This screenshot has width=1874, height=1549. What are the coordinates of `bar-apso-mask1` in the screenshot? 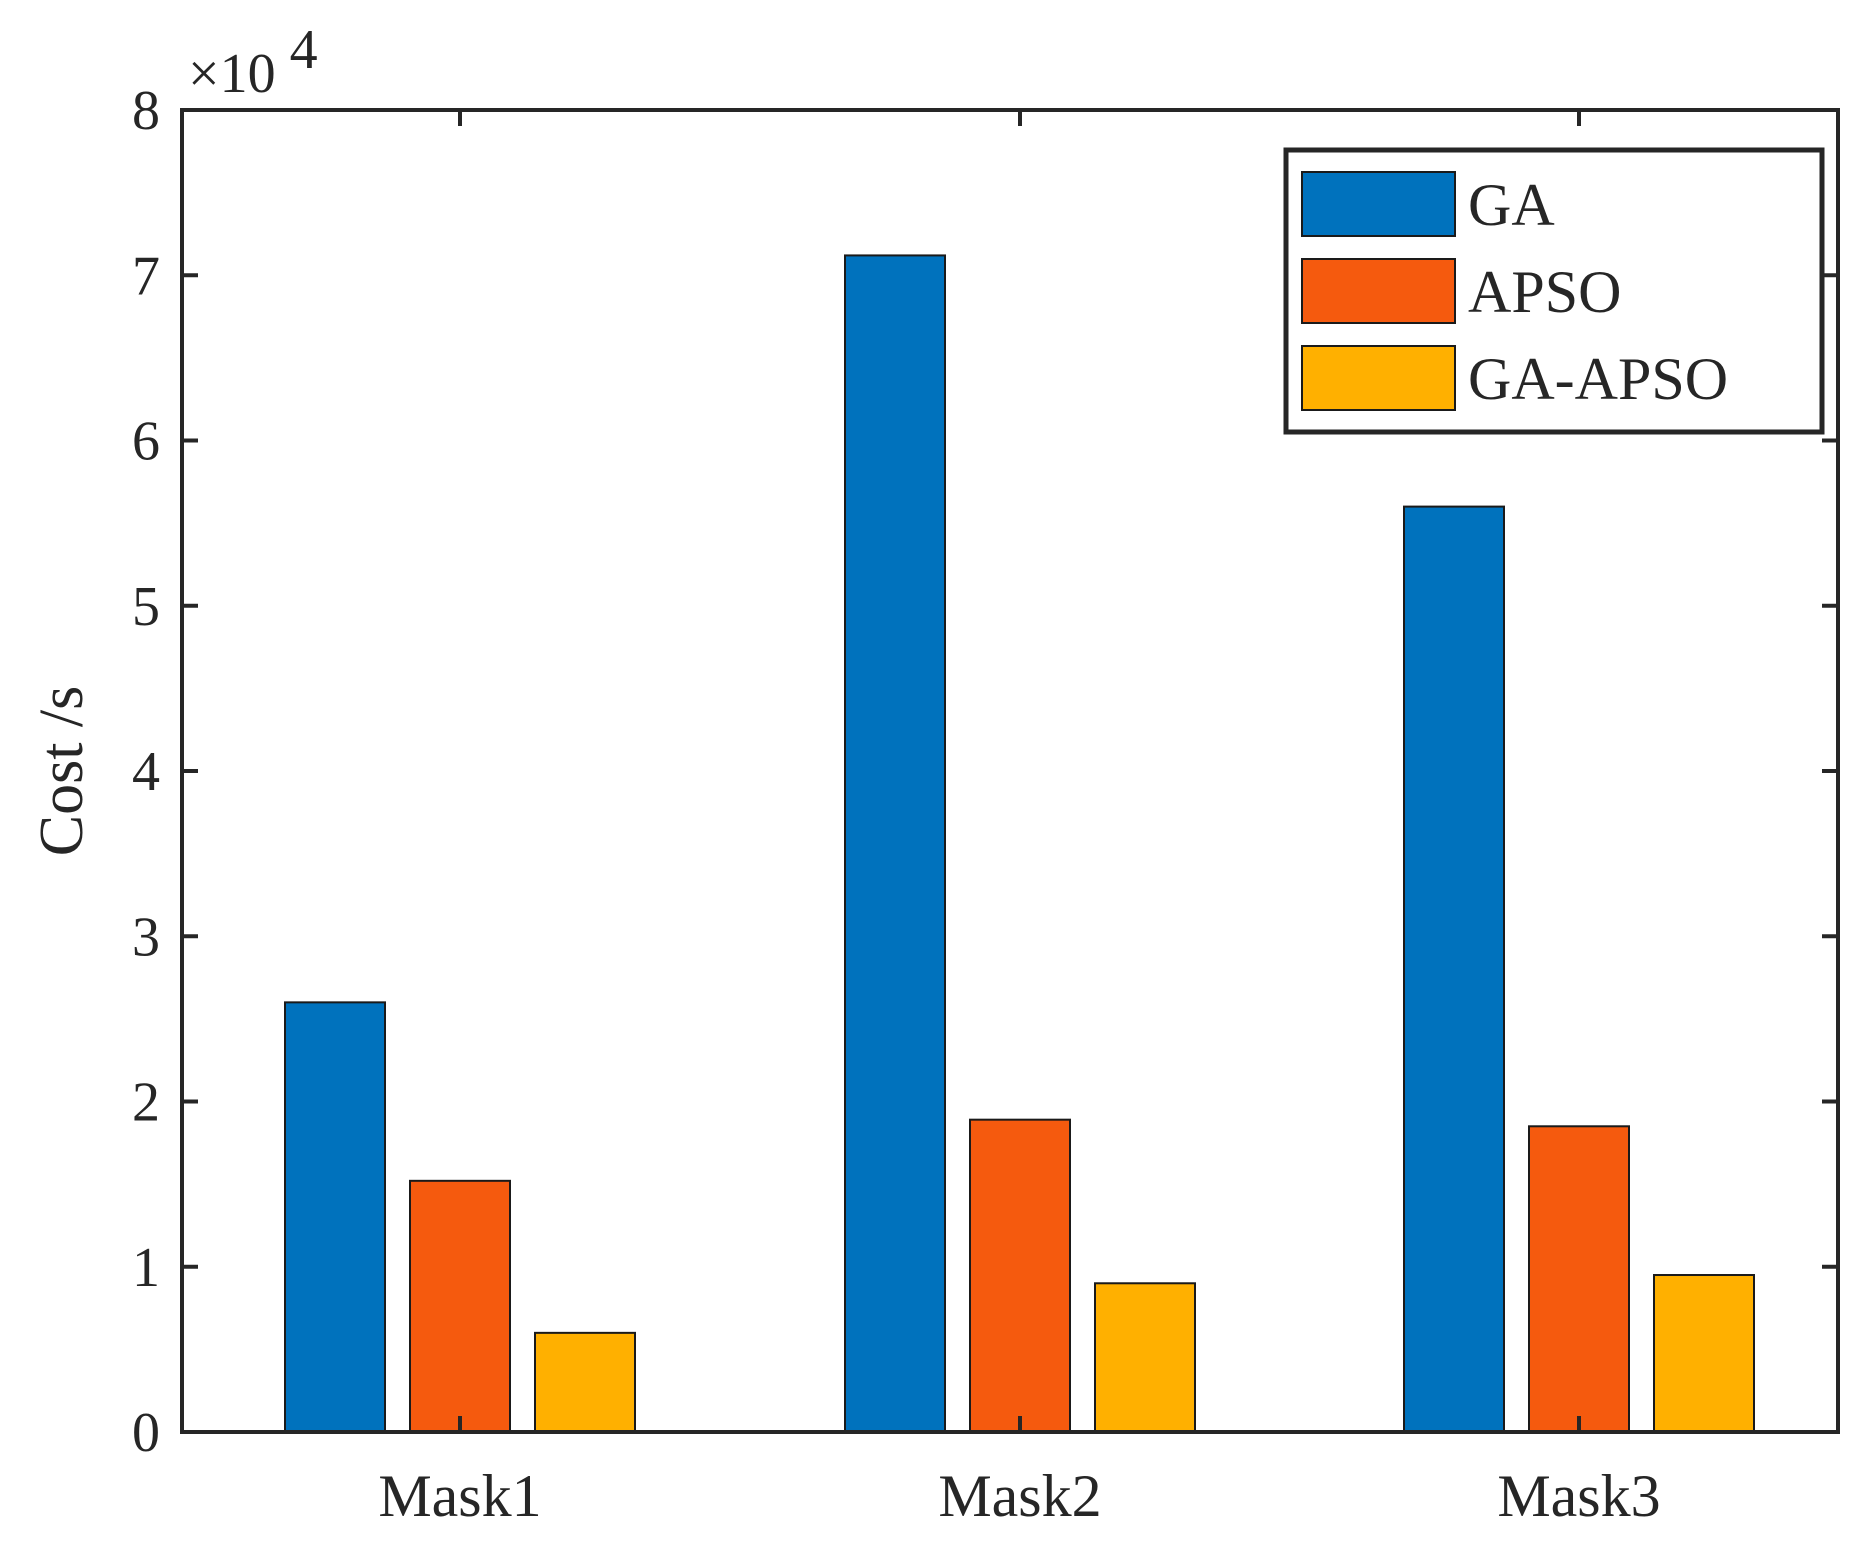 It's located at (460, 1306).